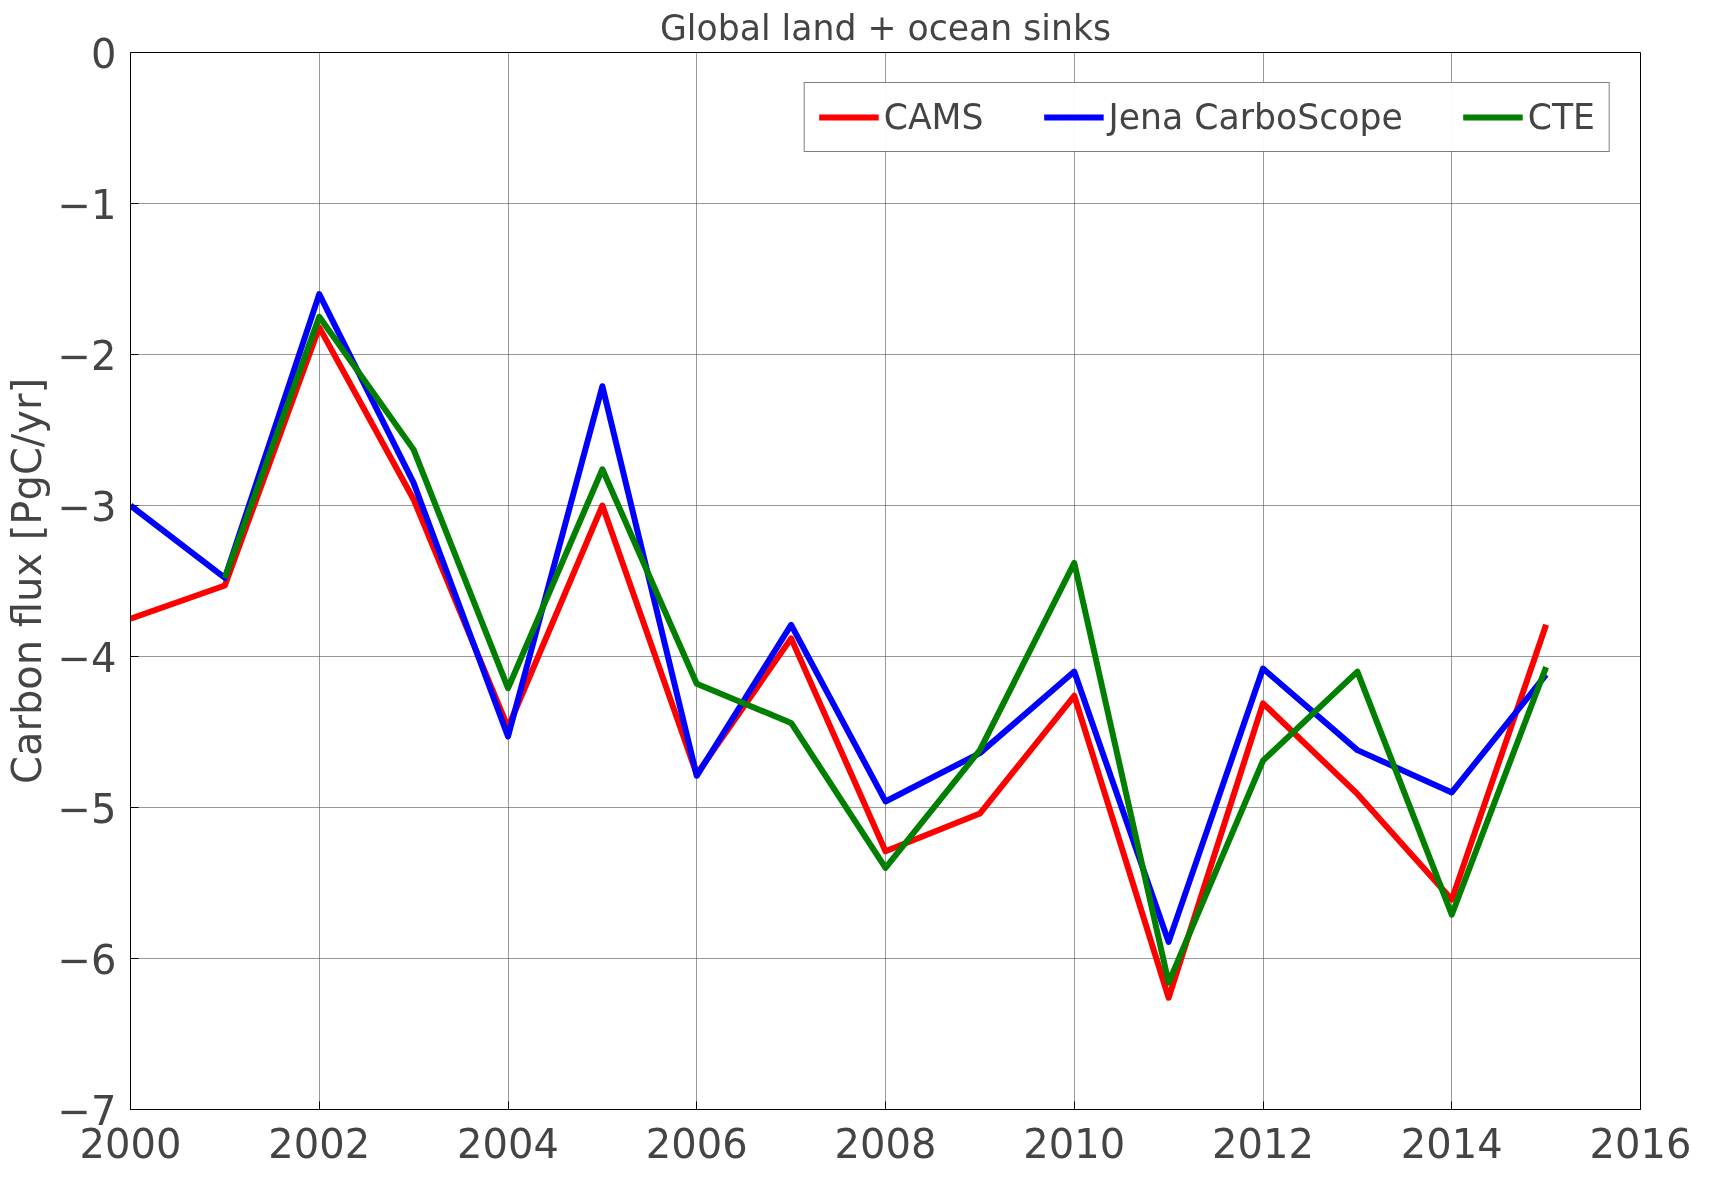 This screenshot has height=1179, width=1718. Describe the element at coordinates (696, 1143) in the screenshot. I see `x-tick-label: 2006` at that location.